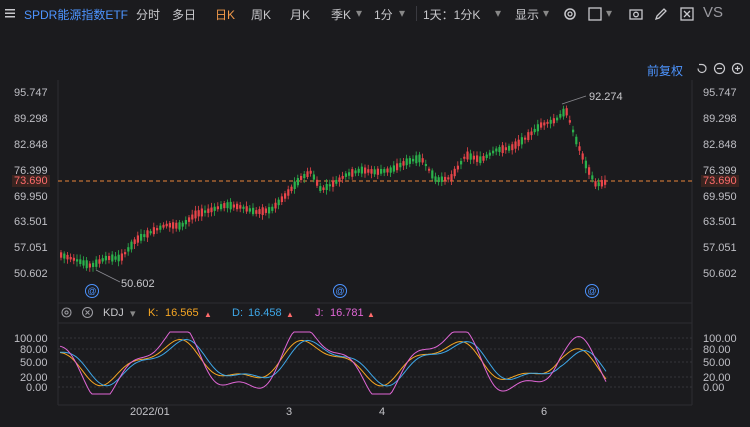  What do you see at coordinates (31, 93) in the screenshot?
I see `y-tick: 95.747` at bounding box center [31, 93].